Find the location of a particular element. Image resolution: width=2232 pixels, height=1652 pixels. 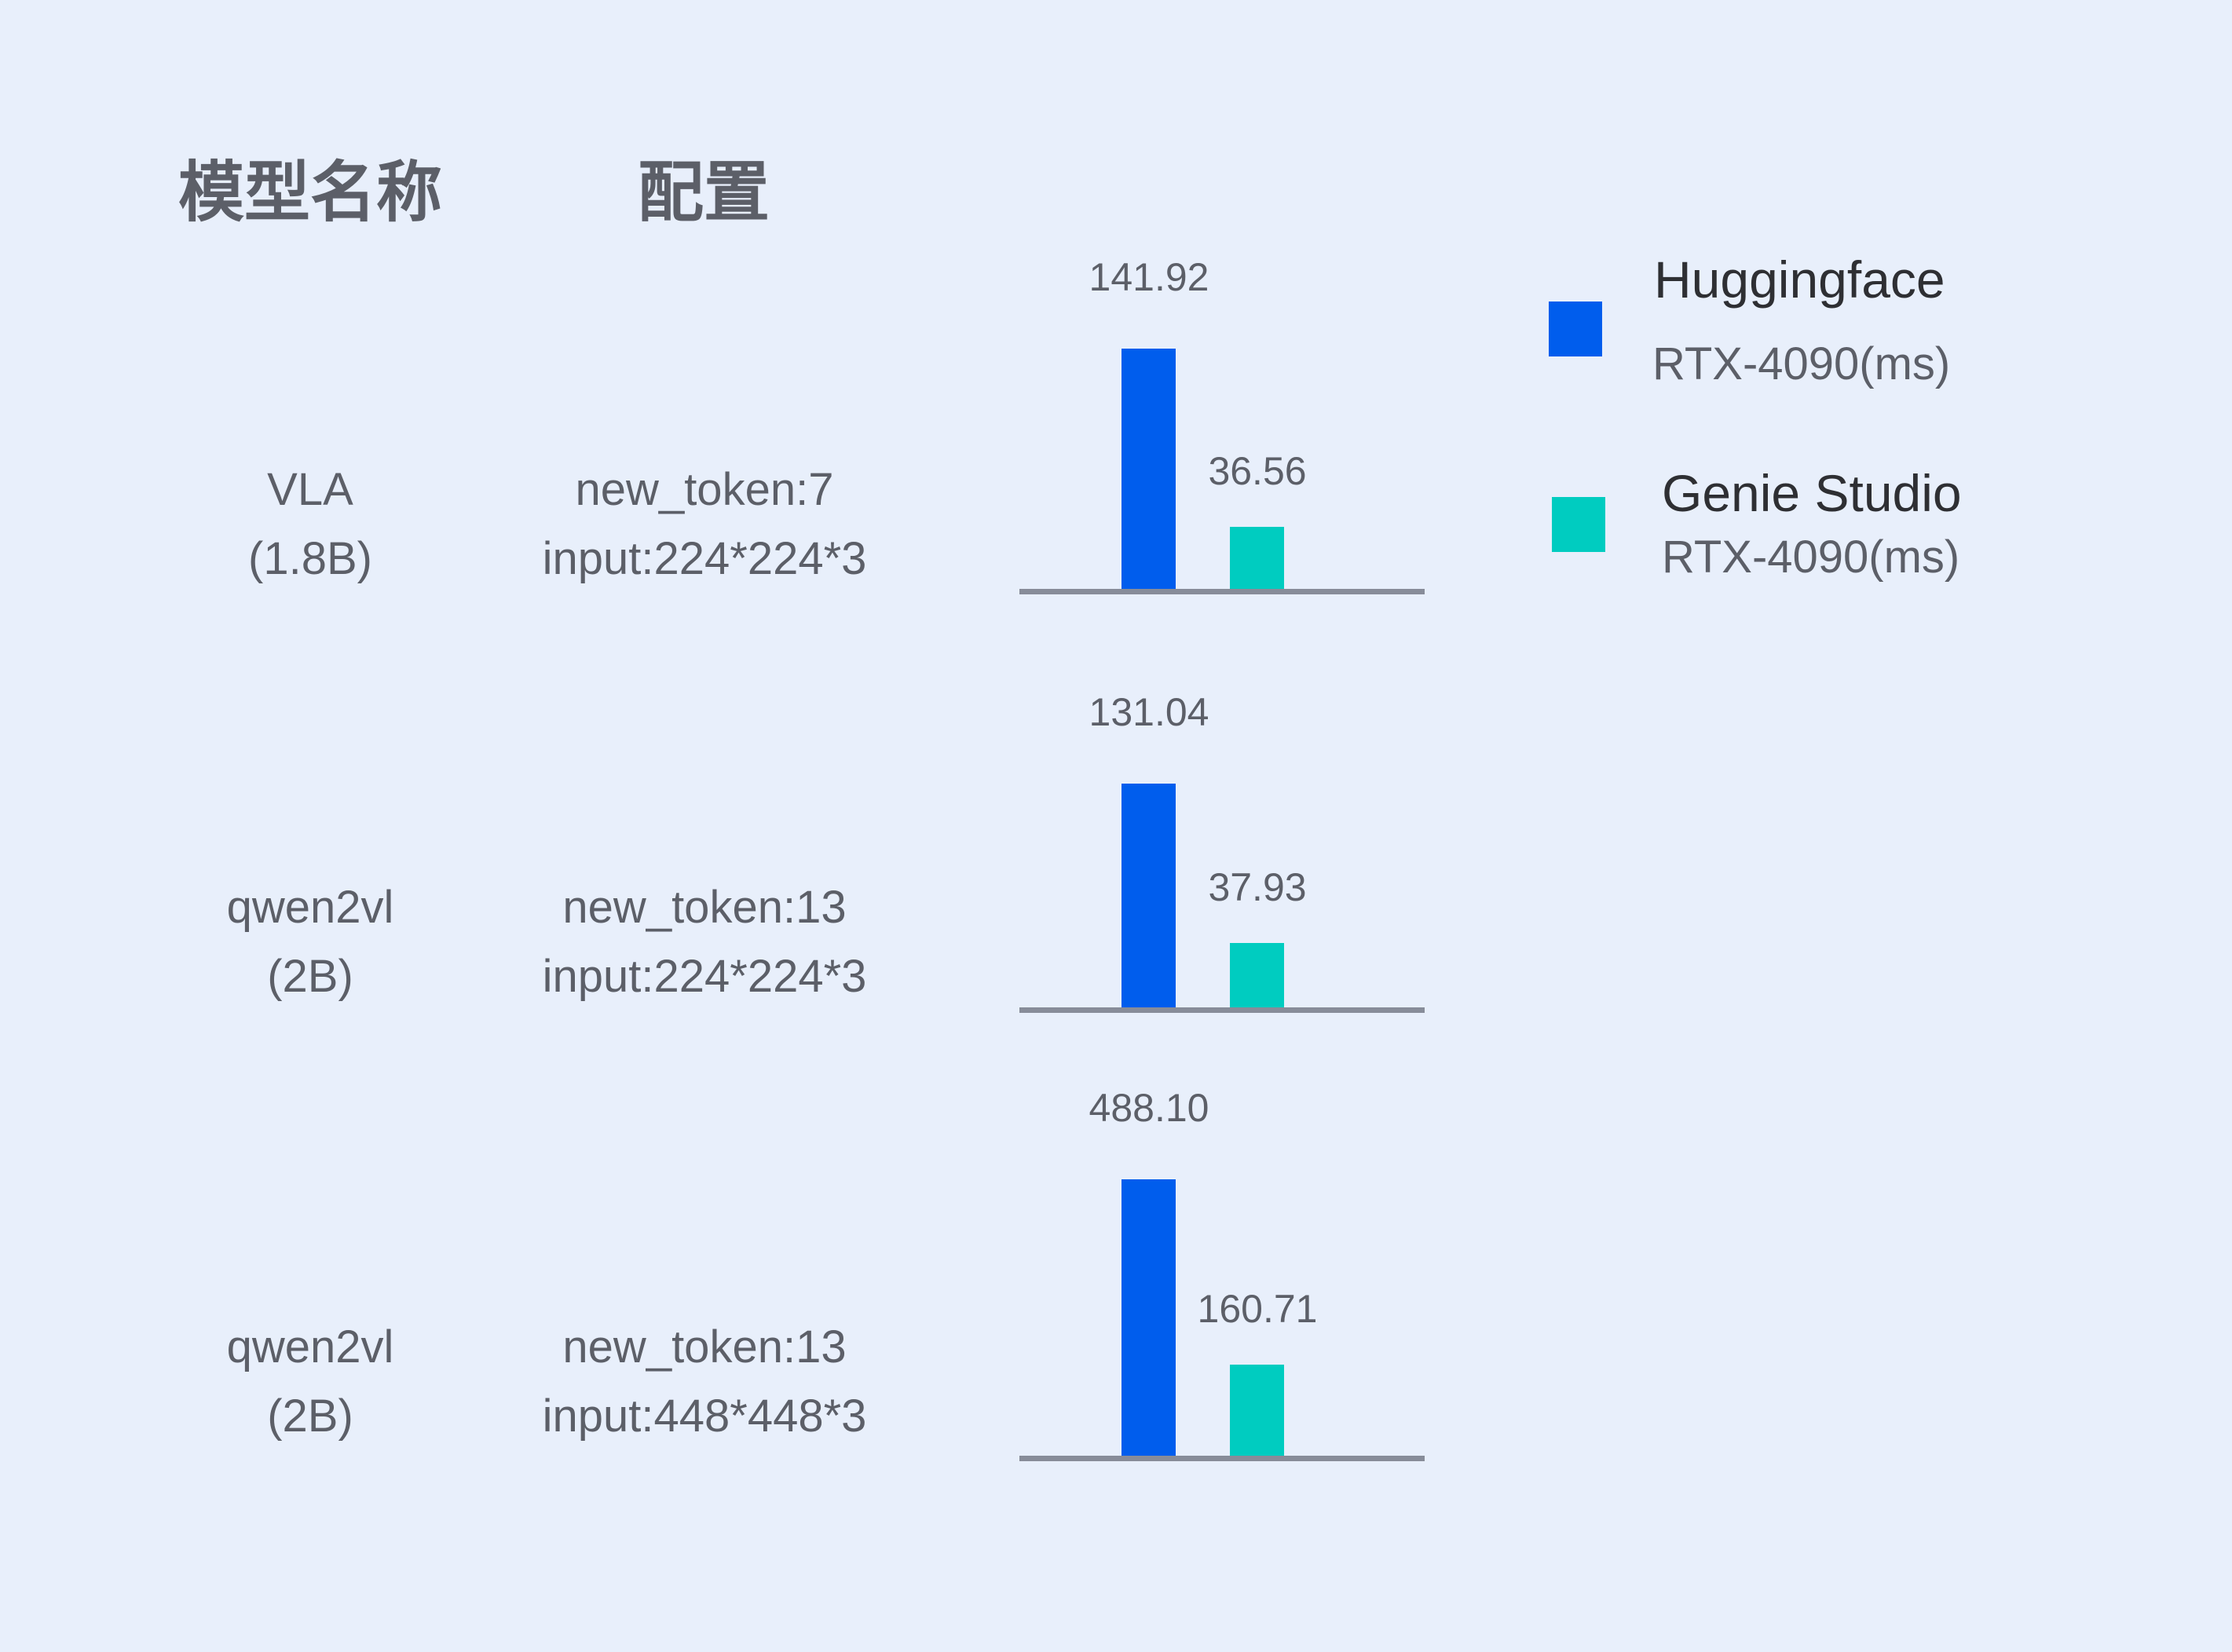

model-label: VLA is located at coordinates (310, 489).